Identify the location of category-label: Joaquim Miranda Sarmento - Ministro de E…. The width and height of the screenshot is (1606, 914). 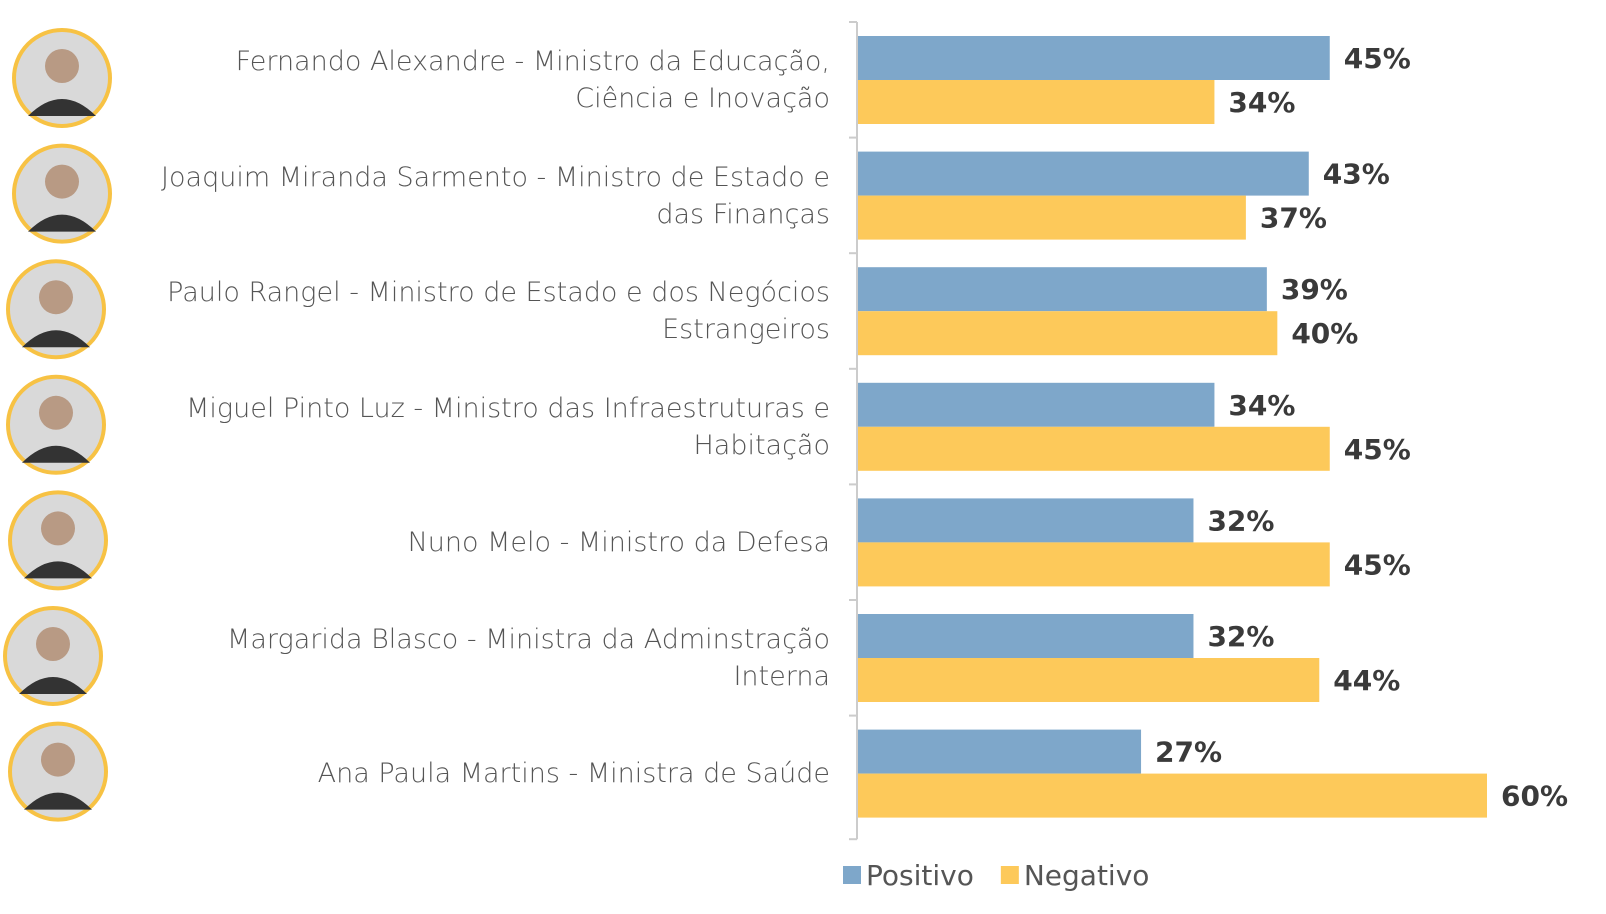
(495, 195).